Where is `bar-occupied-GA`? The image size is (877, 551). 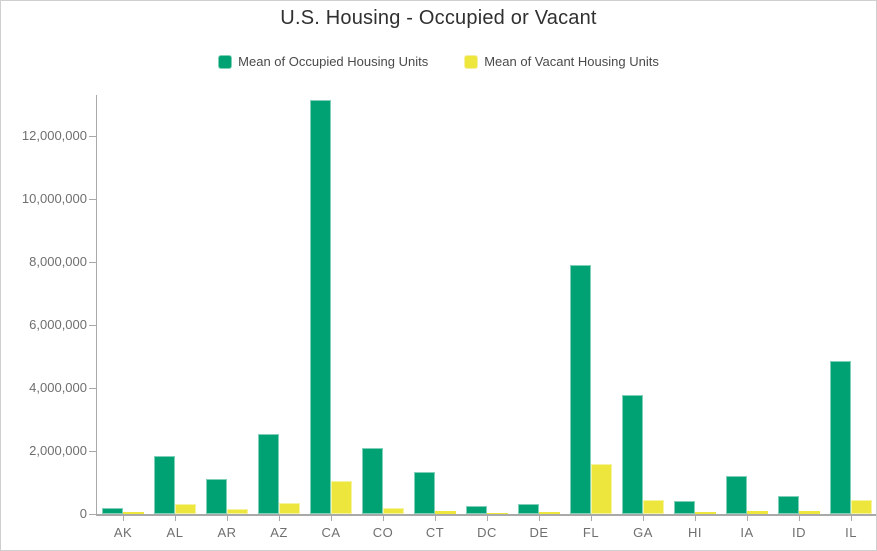 bar-occupied-GA is located at coordinates (632, 454).